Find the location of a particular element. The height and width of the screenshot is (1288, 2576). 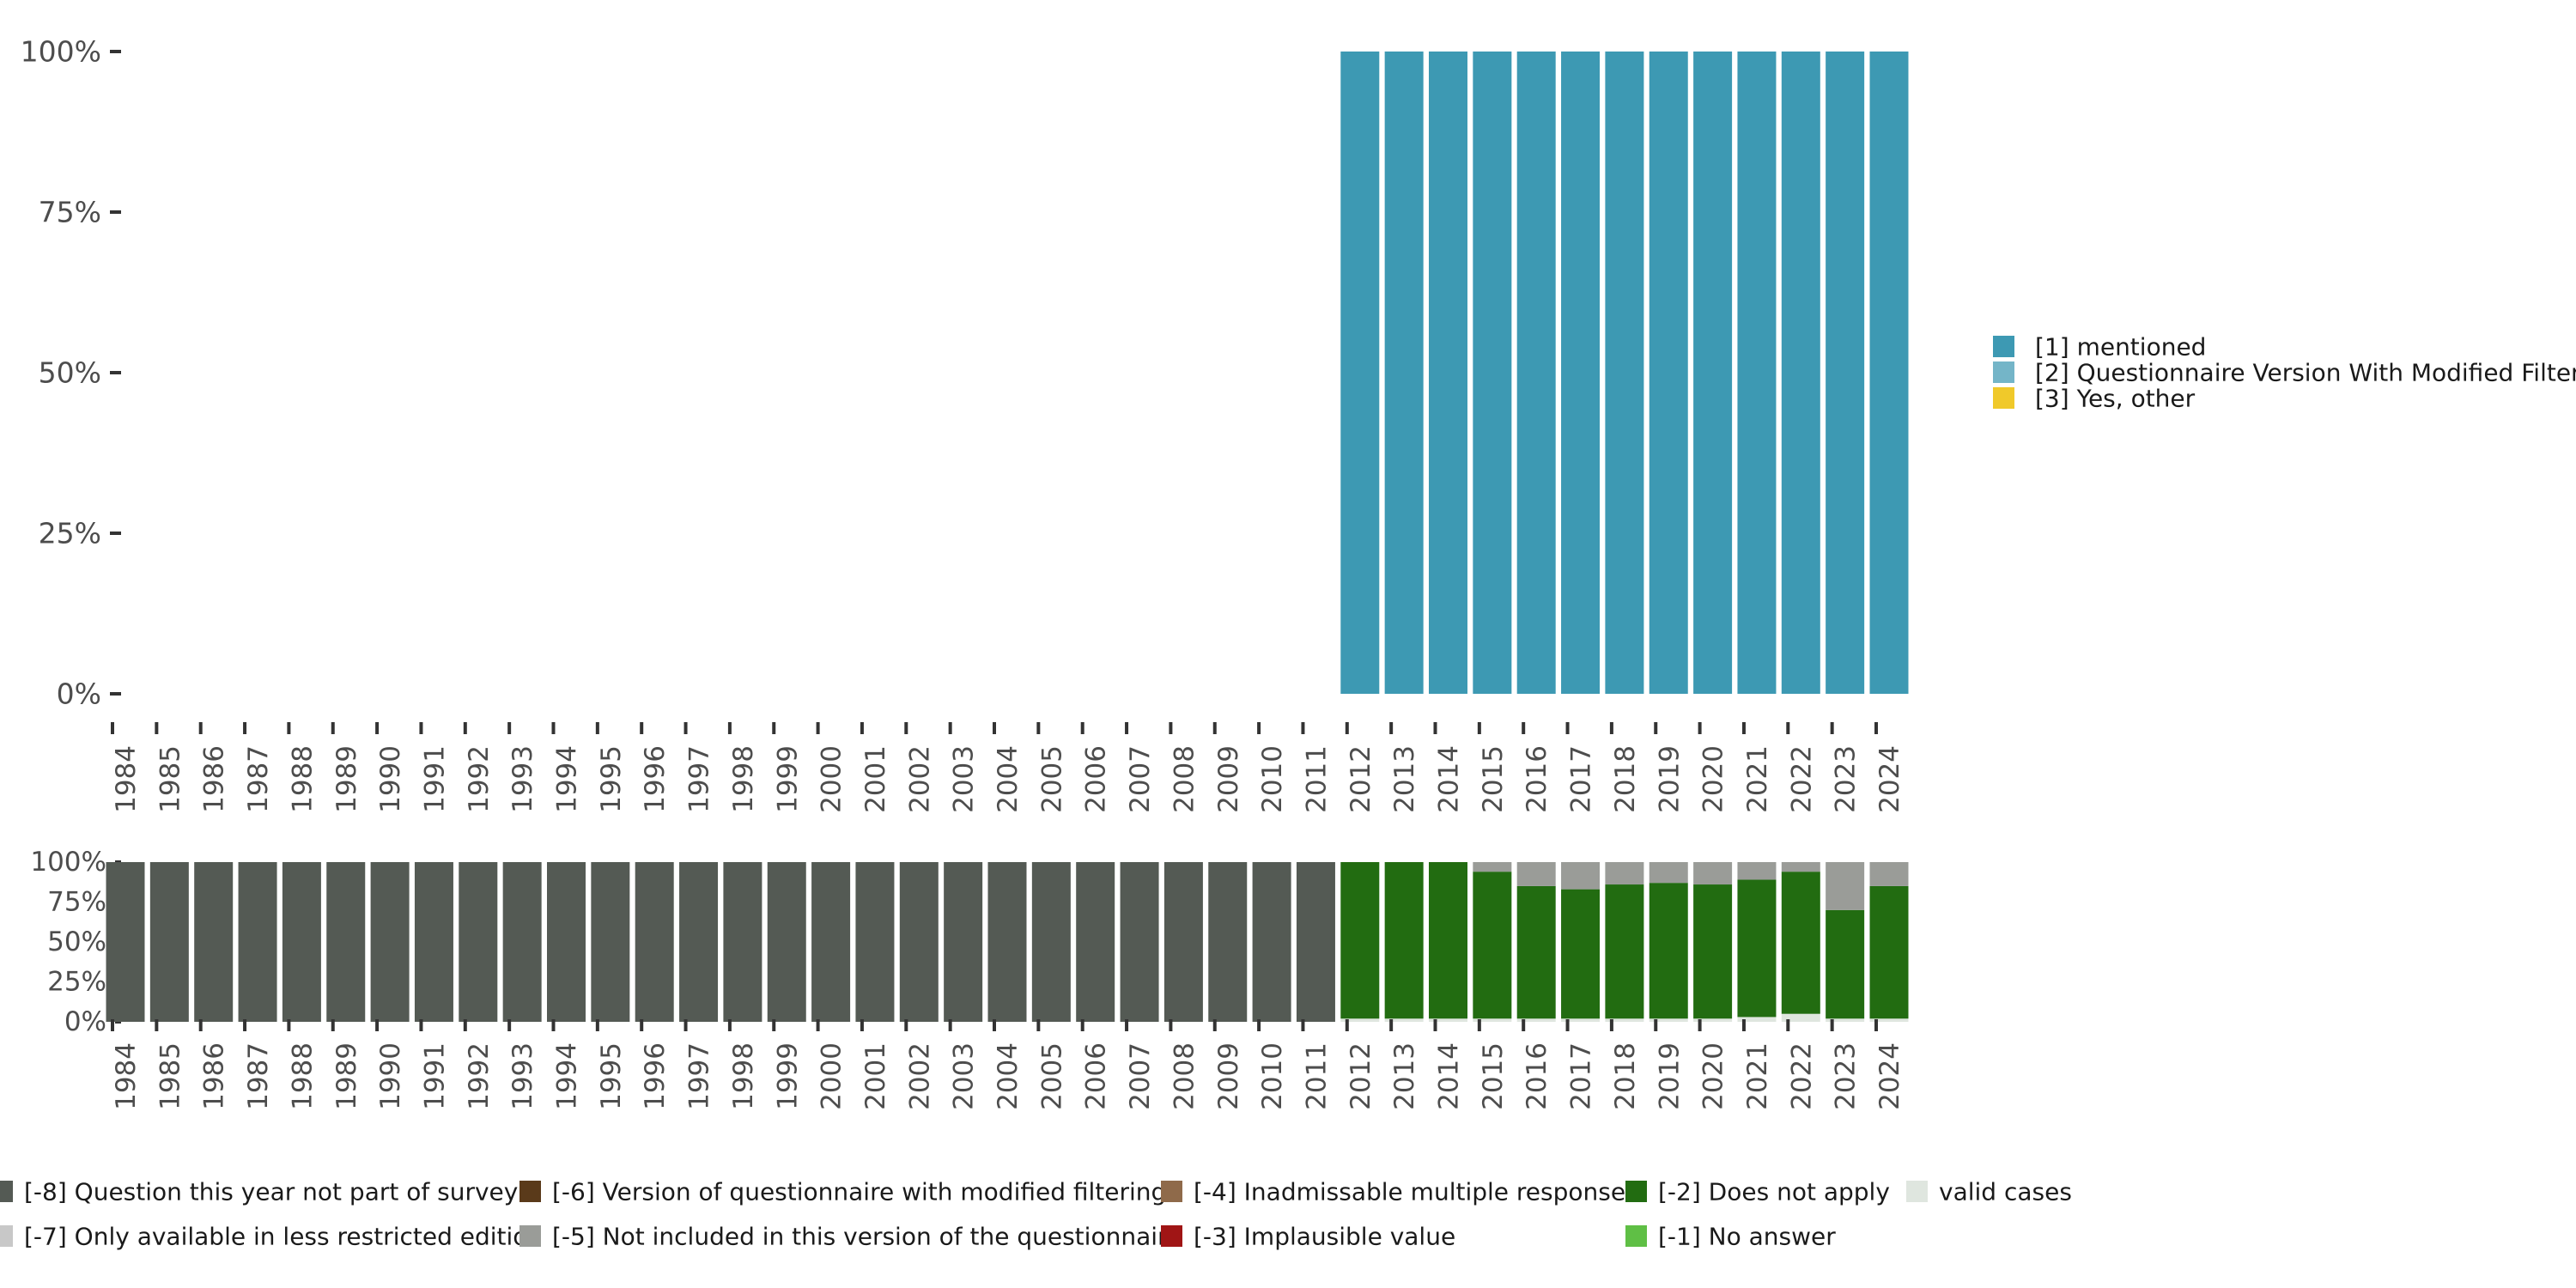

bar-p1-1993 is located at coordinates (522, 942).